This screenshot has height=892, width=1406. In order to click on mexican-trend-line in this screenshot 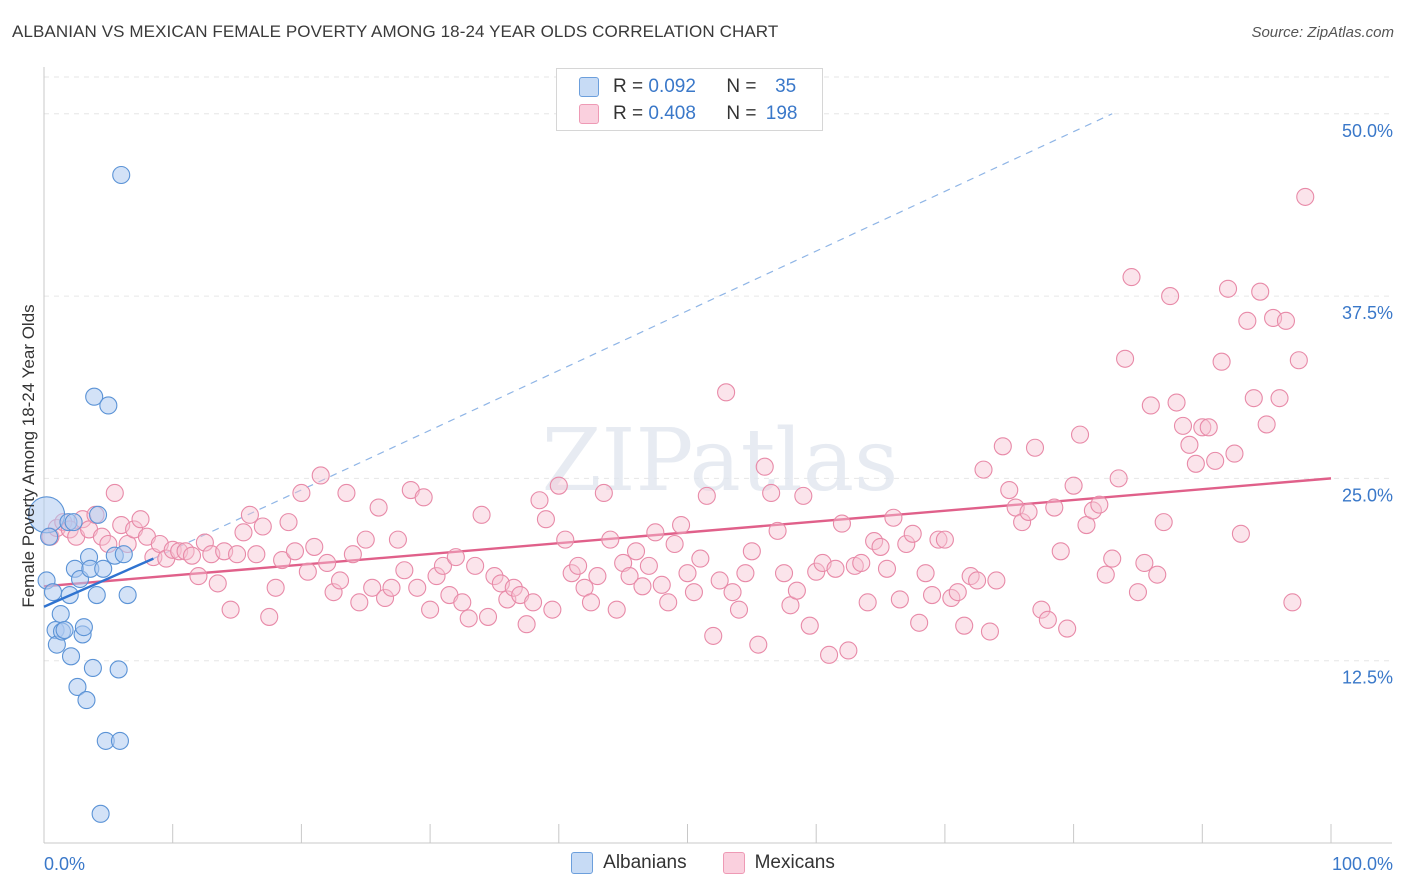, I will do `click(687, 532)`.